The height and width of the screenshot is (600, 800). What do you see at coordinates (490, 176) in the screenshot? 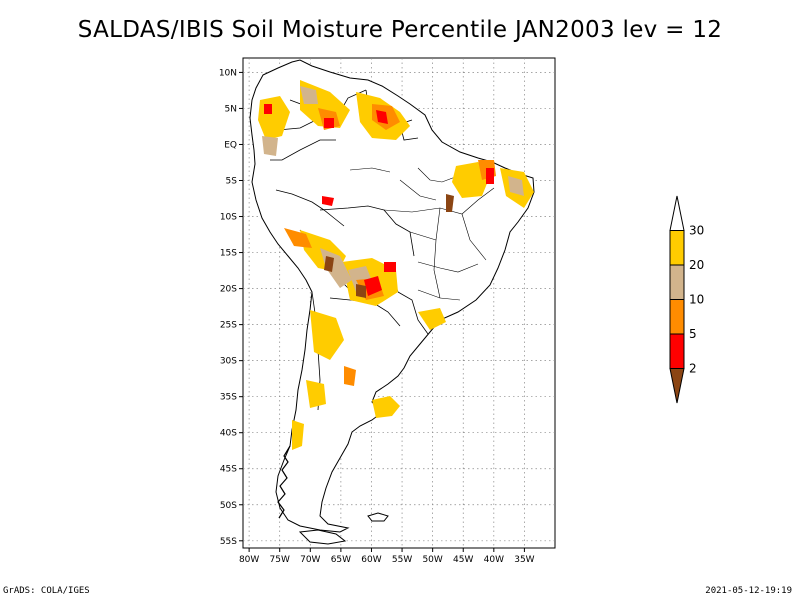
I see `patch-northeast-red` at bounding box center [490, 176].